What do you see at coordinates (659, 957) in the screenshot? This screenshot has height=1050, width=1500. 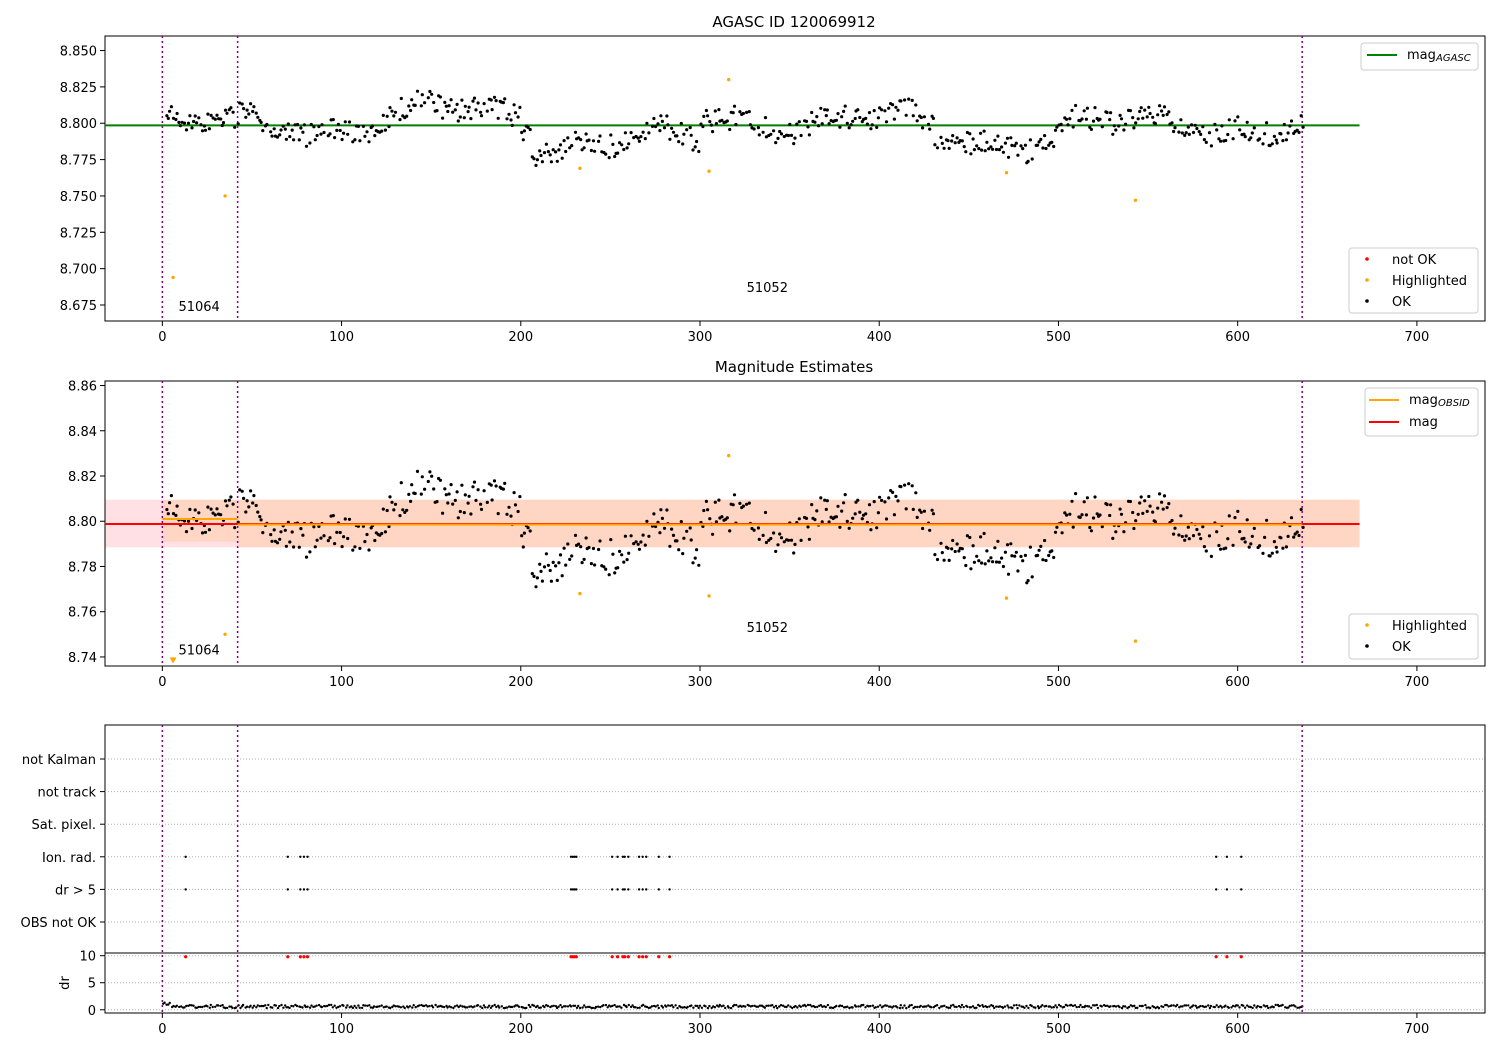 I see `dr-high-point` at bounding box center [659, 957].